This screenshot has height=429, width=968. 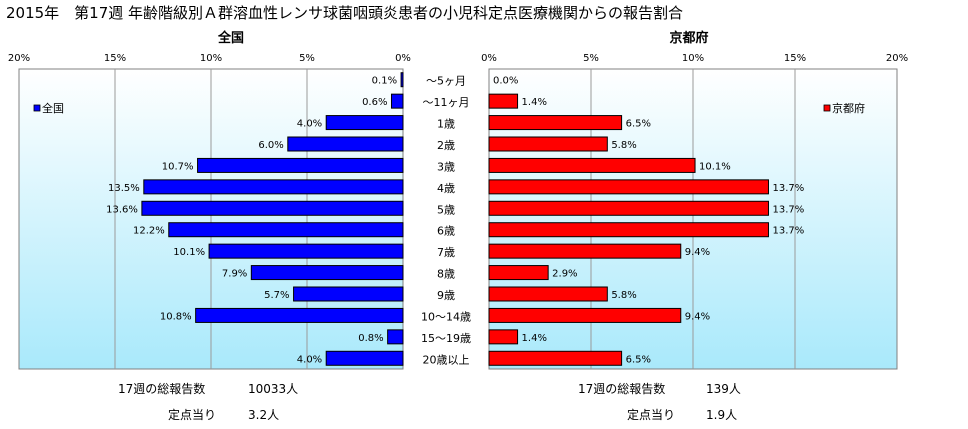 I want to click on category-label: 4歳, so click(x=446, y=188).